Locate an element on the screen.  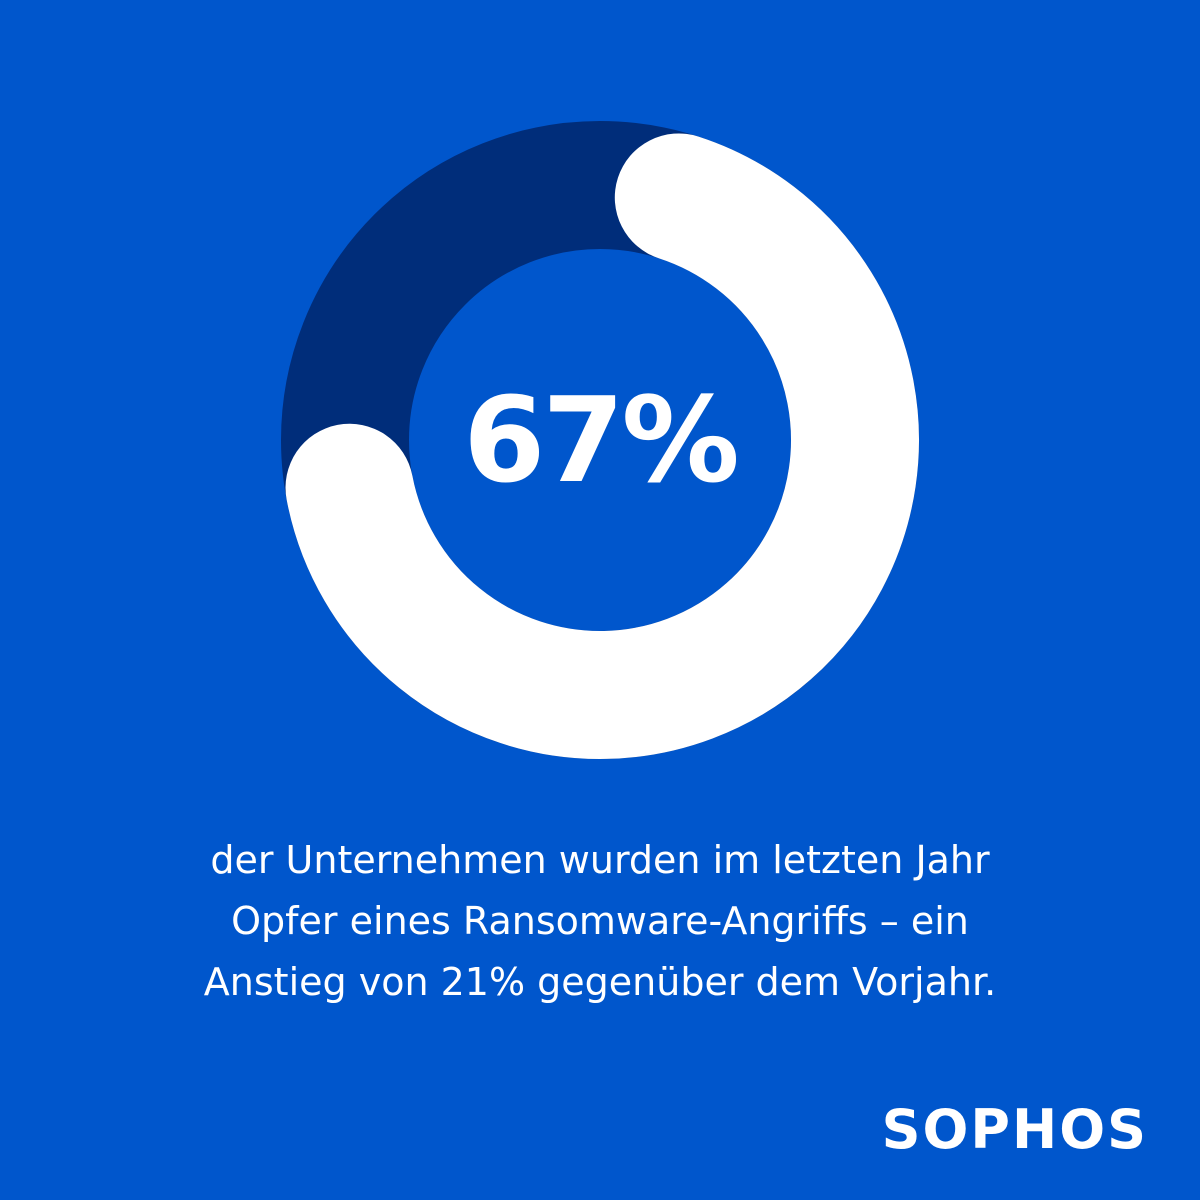
caption-line-3: Anstieg von 21% gegenüber dem Vorjahr. is located at coordinates (600, 982).